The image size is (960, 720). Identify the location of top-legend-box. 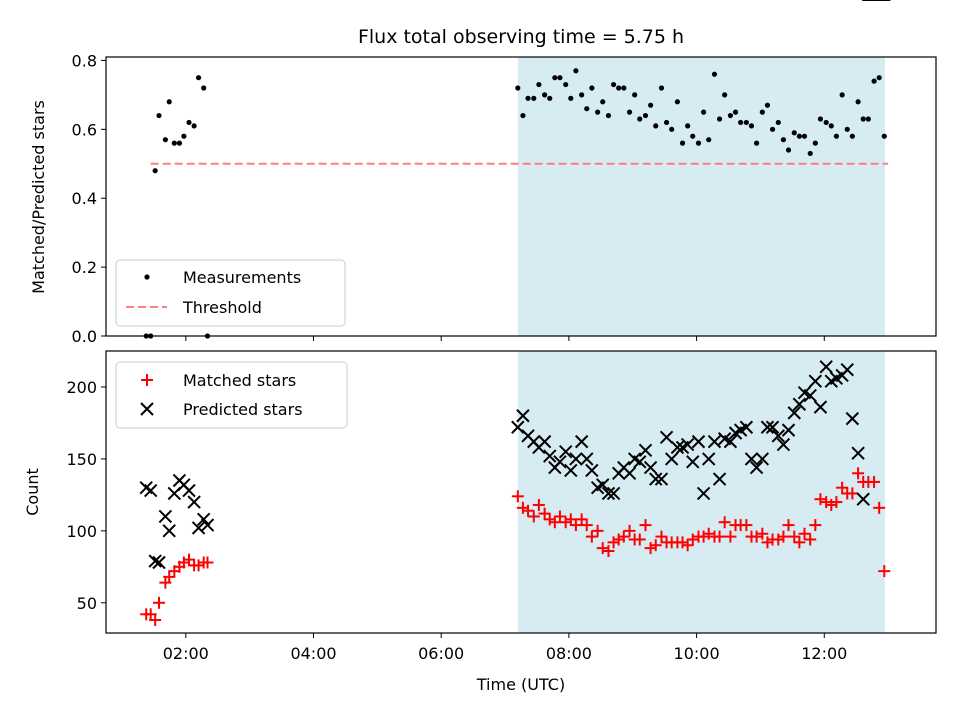
(230, 293).